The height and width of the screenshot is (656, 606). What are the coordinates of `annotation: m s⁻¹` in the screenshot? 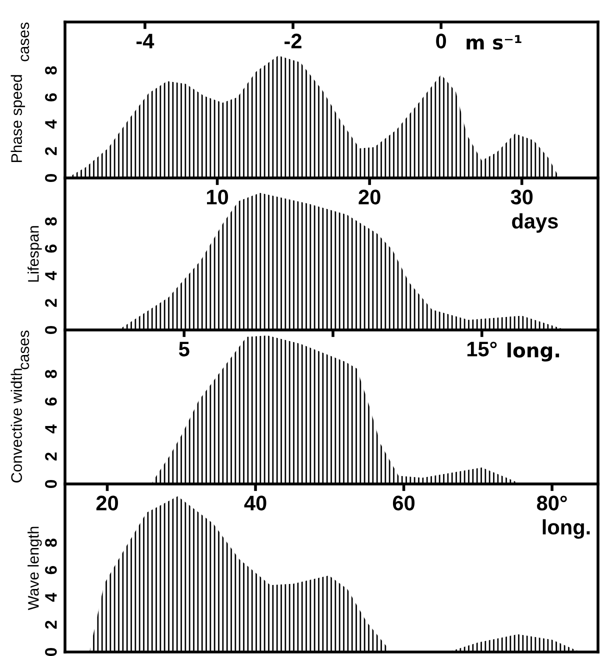 It's located at (494, 42).